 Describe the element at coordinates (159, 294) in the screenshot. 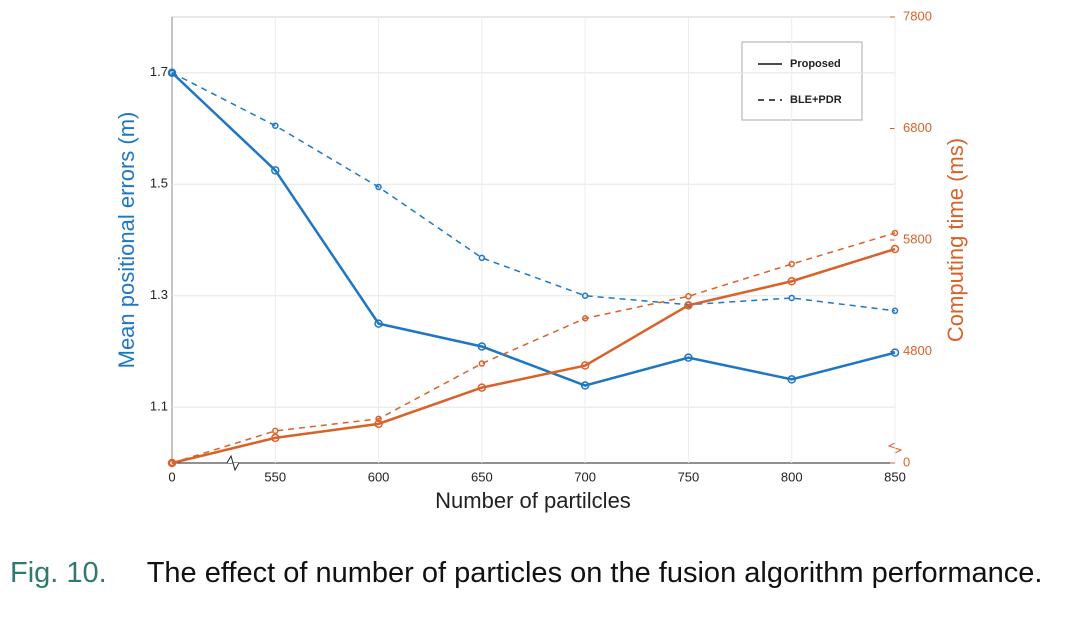

I see `y-tick-label: 1.3` at that location.